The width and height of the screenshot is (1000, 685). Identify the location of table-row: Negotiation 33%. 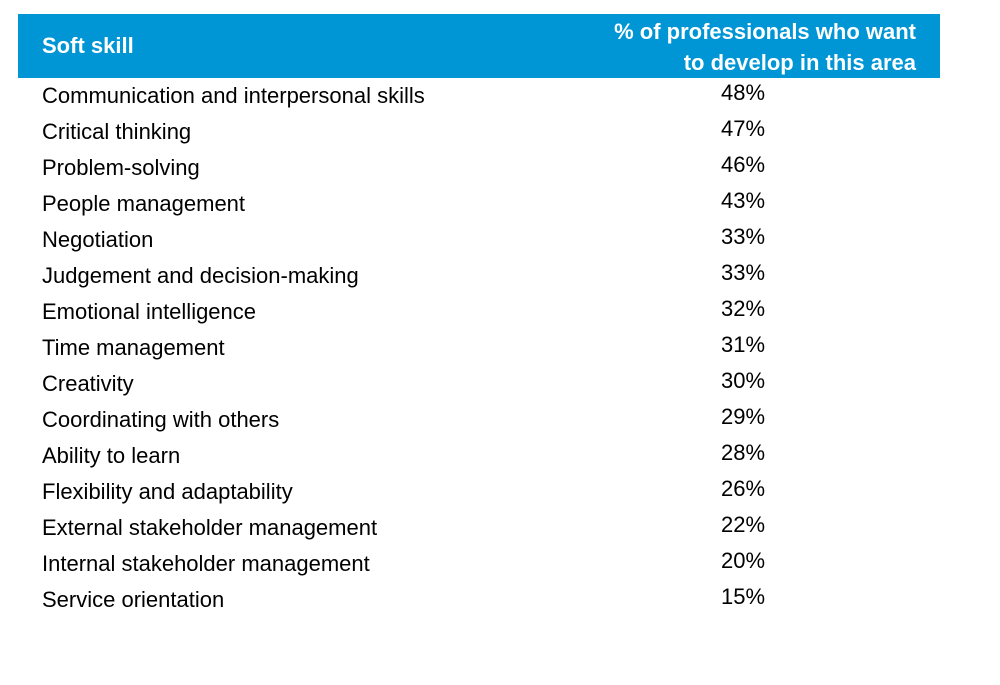
(479, 240).